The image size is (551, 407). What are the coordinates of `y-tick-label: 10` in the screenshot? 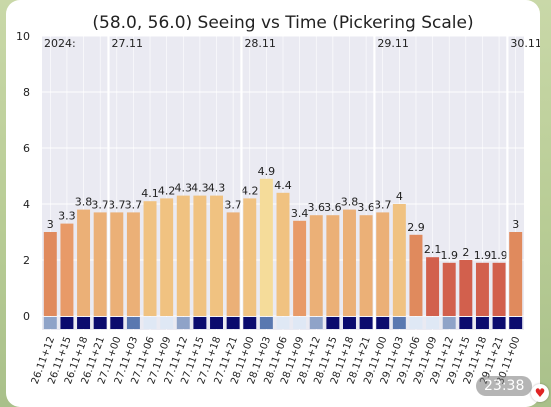 It's located at (23, 36).